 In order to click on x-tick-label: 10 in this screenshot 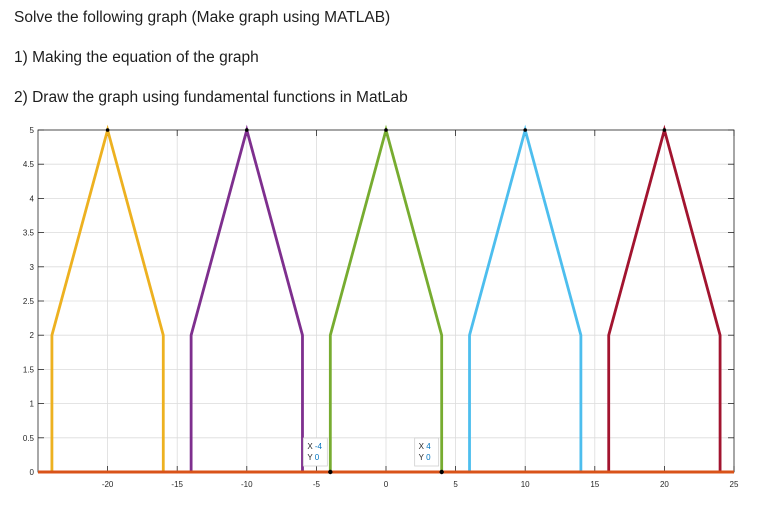, I will do `click(525, 484)`.